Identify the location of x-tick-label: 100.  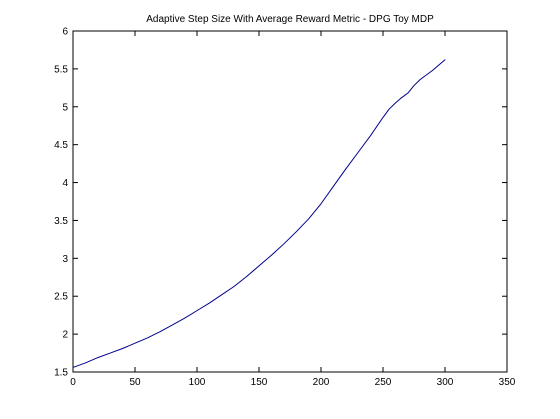
(197, 382).